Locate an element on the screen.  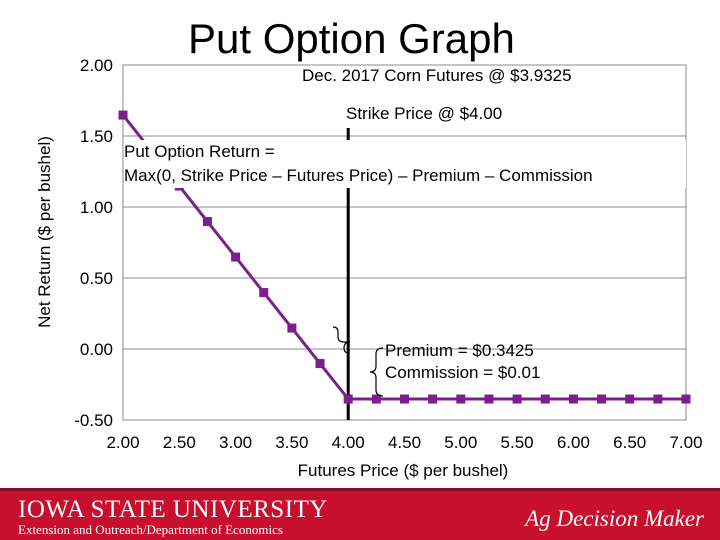
premium-label: Premium = $0.3425 is located at coordinates (459, 350).